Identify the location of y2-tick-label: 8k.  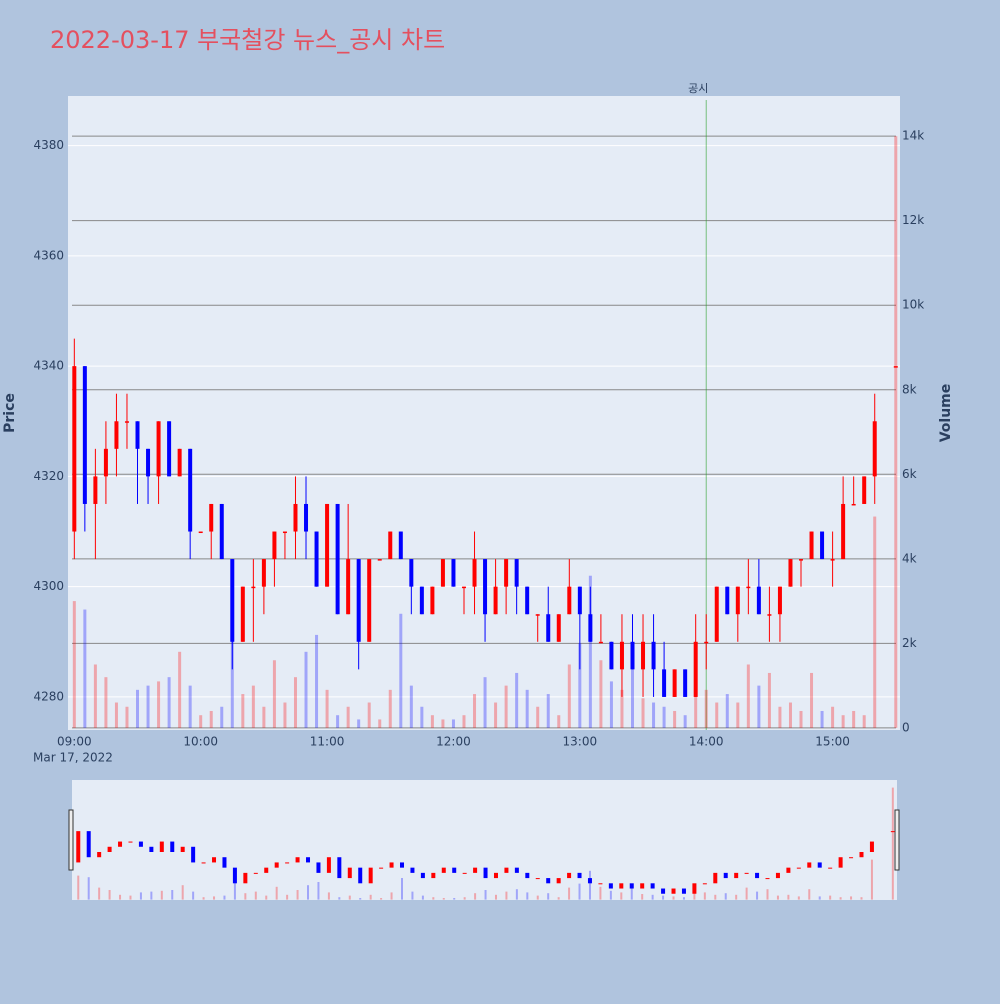
(909, 389).